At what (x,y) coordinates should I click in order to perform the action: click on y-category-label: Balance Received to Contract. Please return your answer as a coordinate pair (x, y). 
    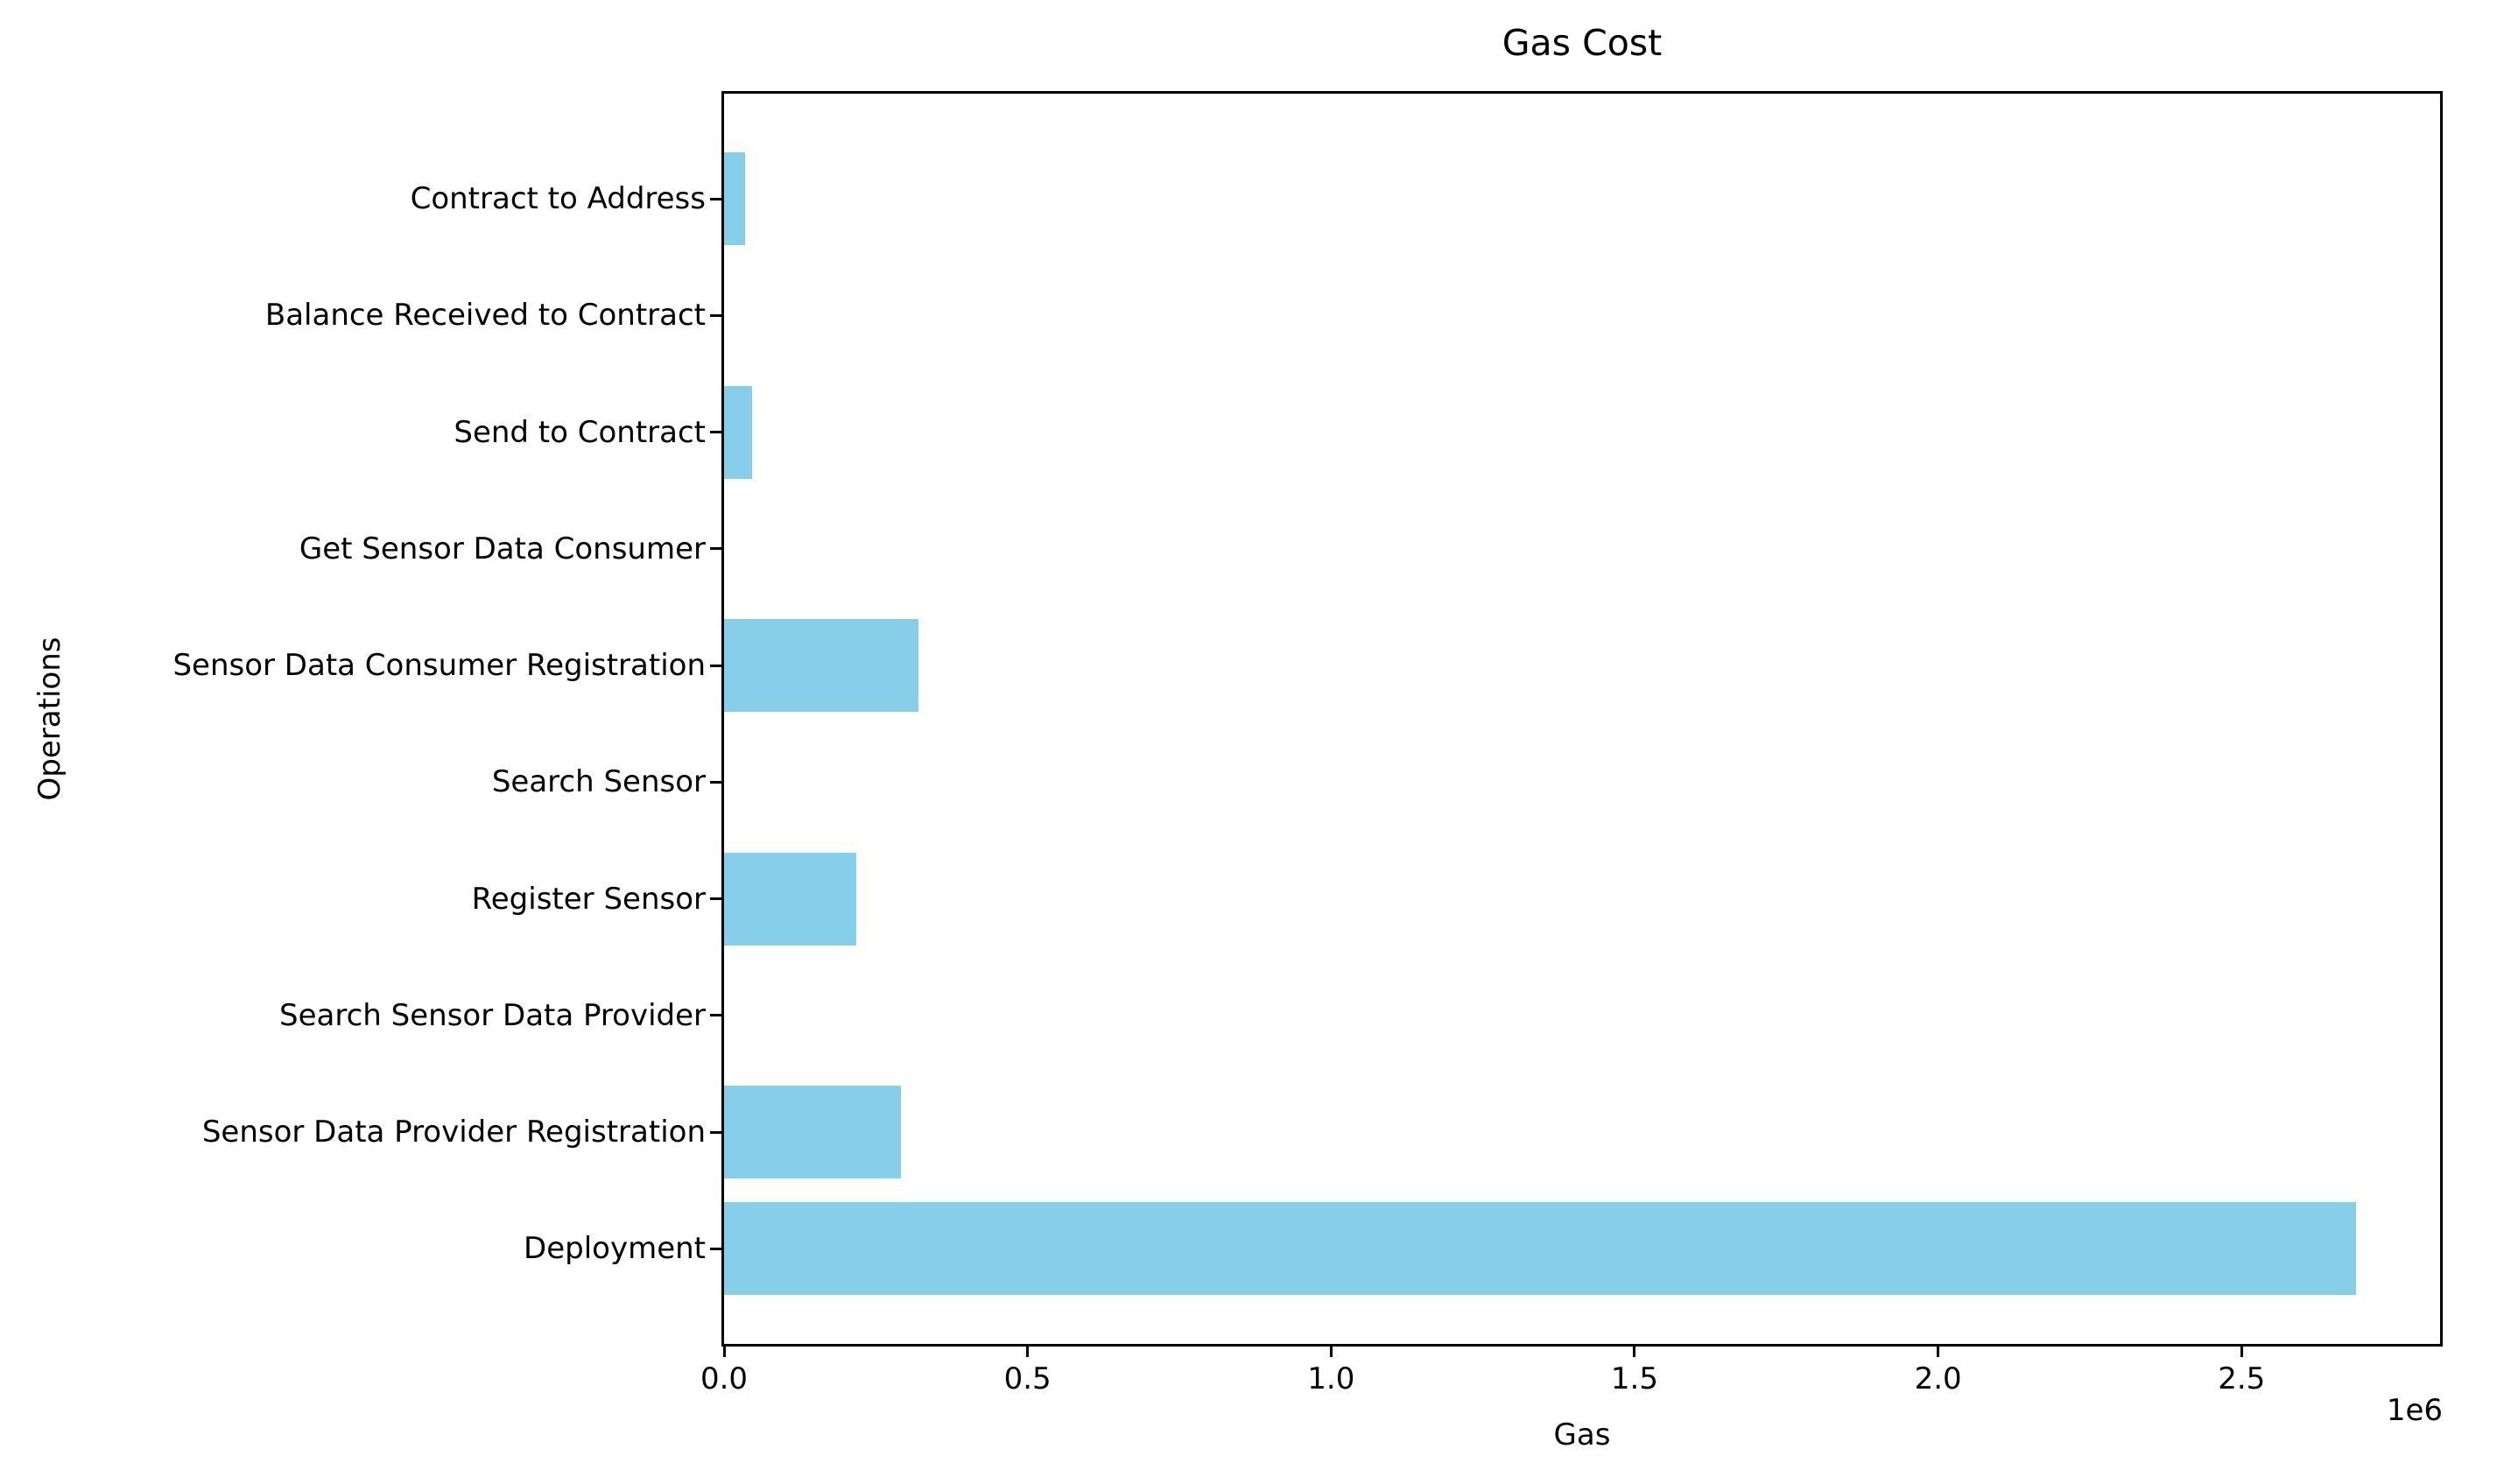
    Looking at the image, I should click on (485, 316).